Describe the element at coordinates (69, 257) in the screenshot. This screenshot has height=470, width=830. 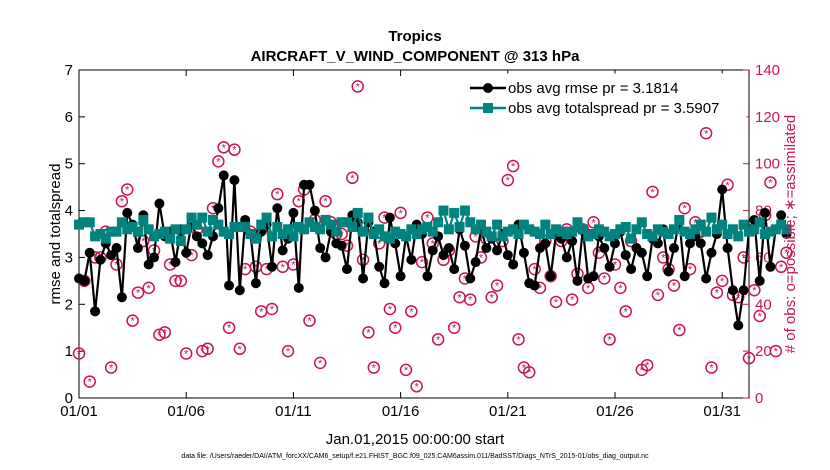
I see `y-tick-label: 3` at that location.